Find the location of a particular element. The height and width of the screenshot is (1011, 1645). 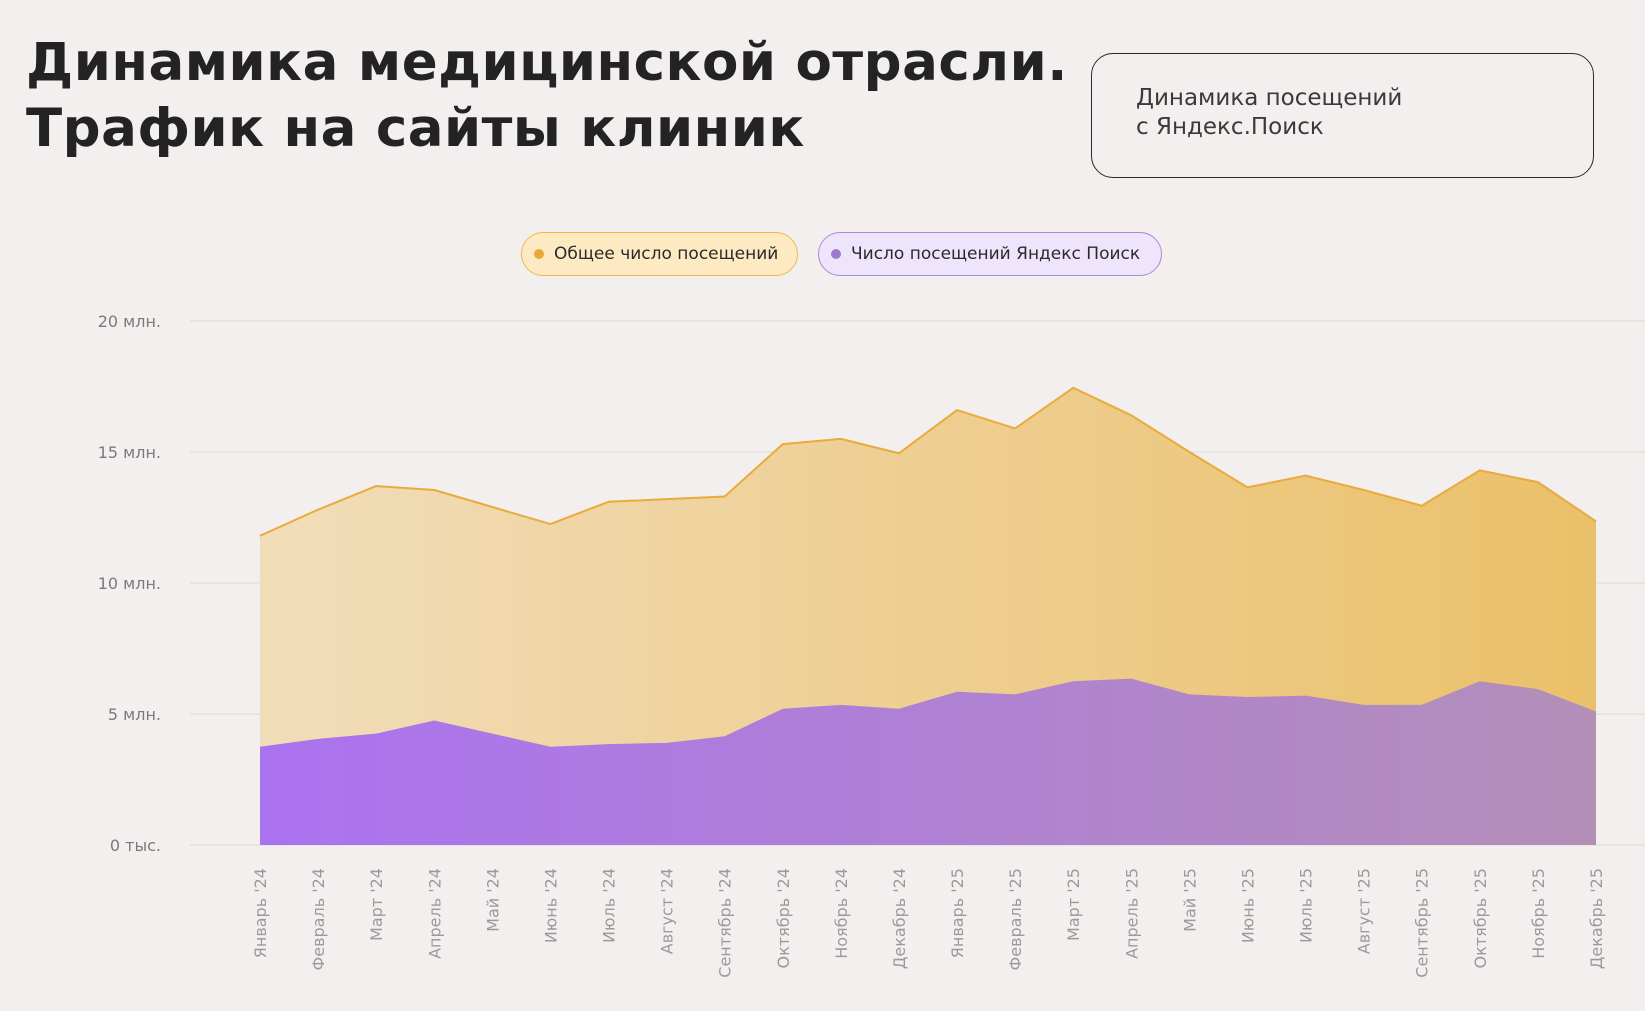

x-tick-label: Май '25 is located at coordinates (1189, 900).